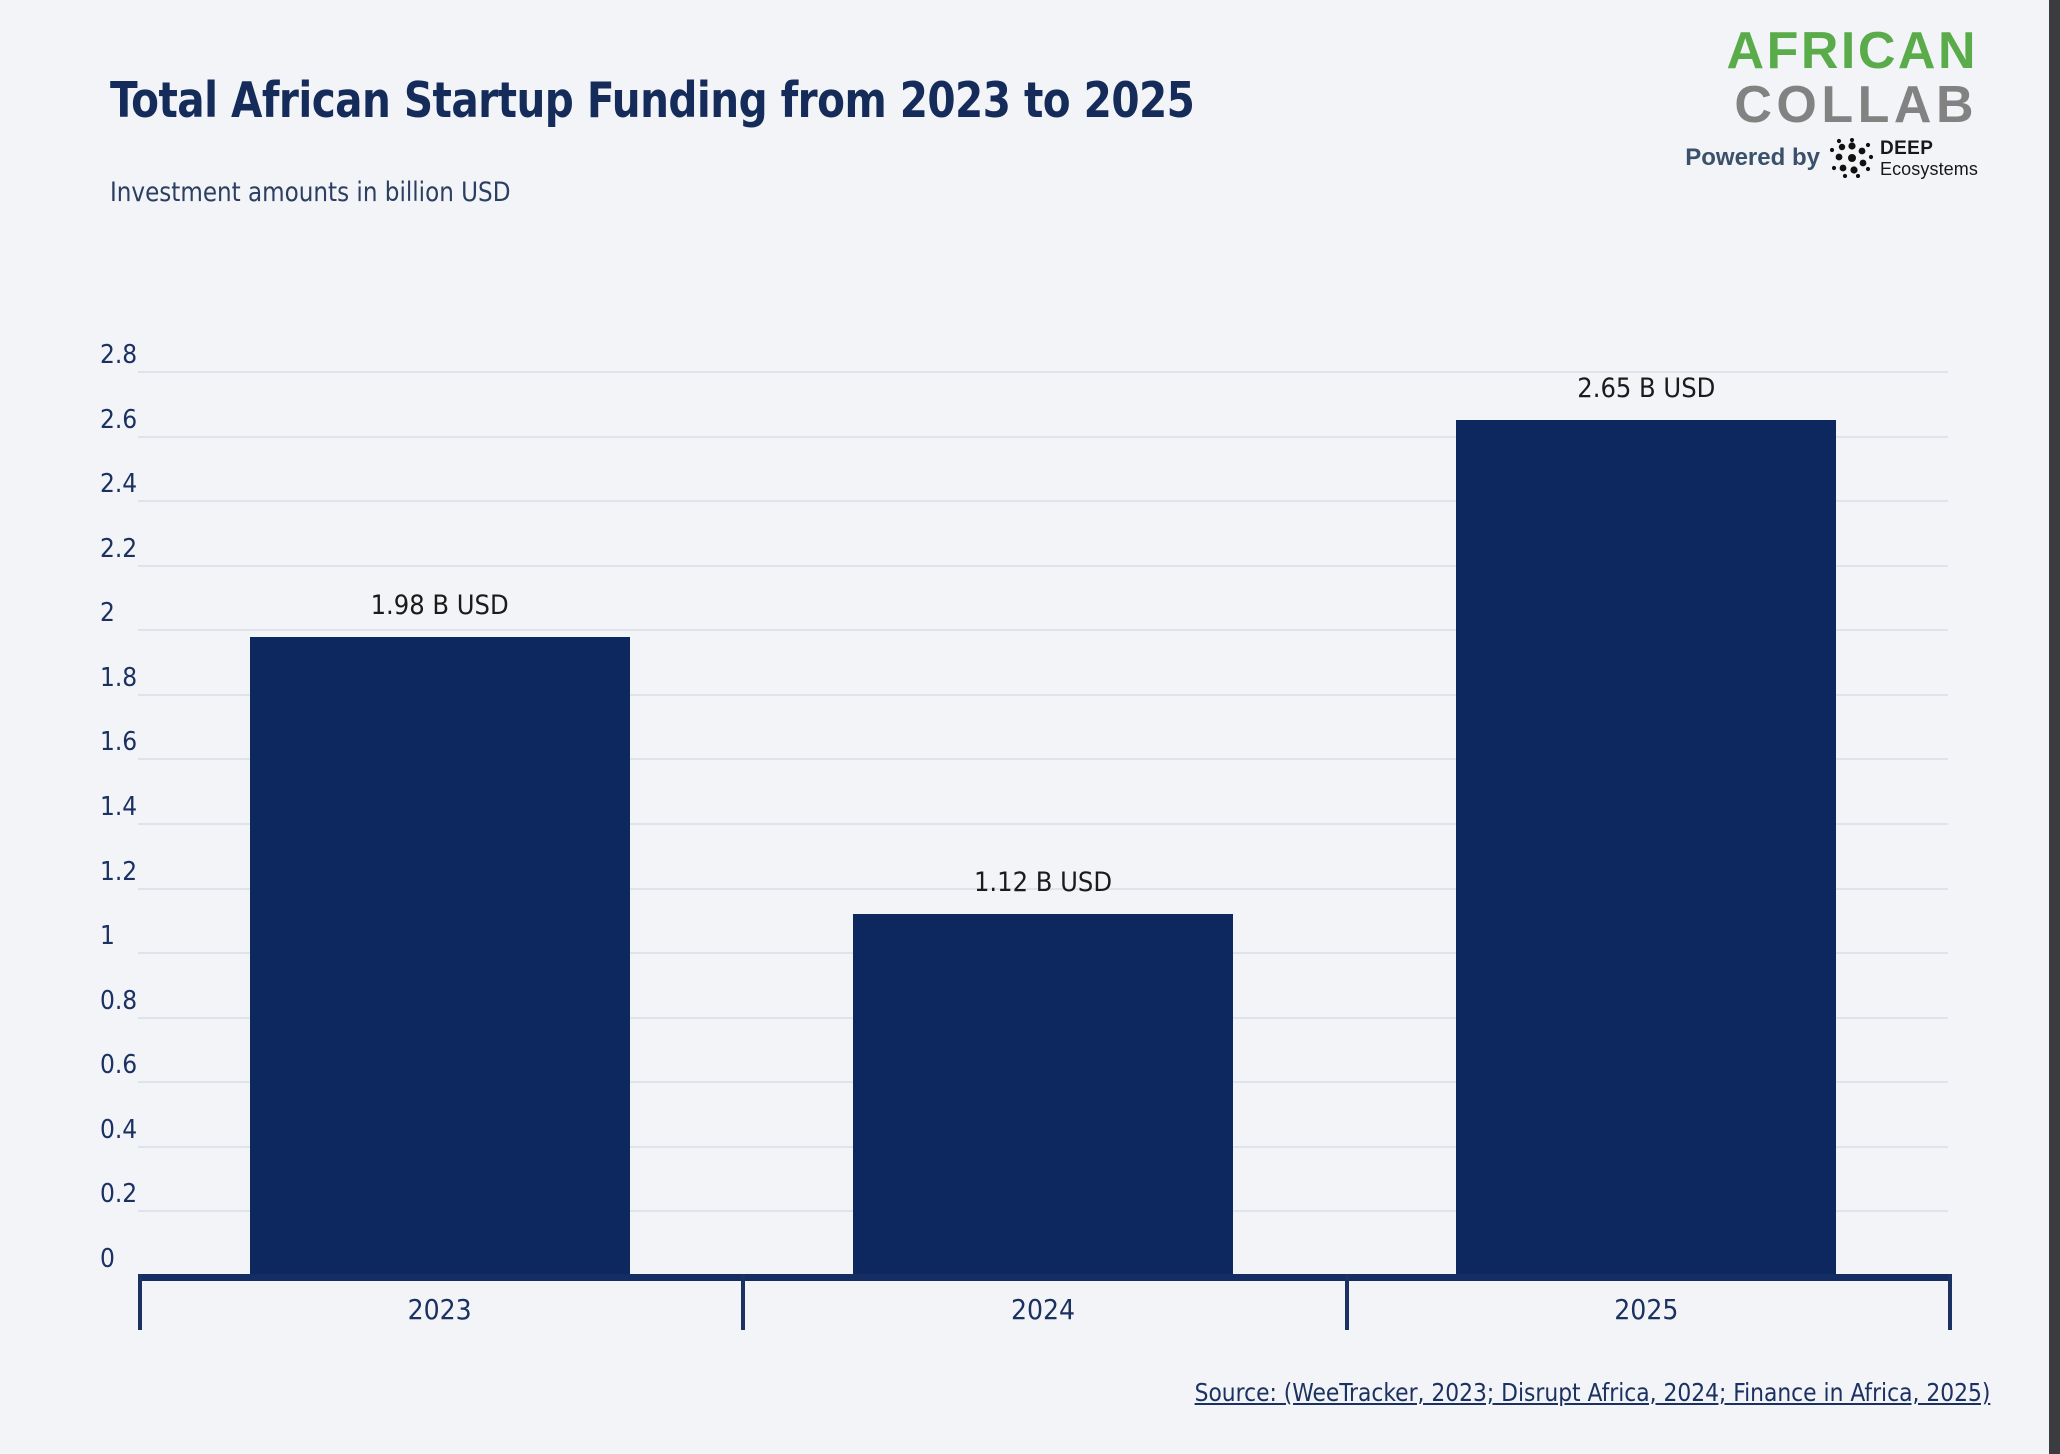  What do you see at coordinates (1906, 148) in the screenshot?
I see `deep-word: DEEP` at bounding box center [1906, 148].